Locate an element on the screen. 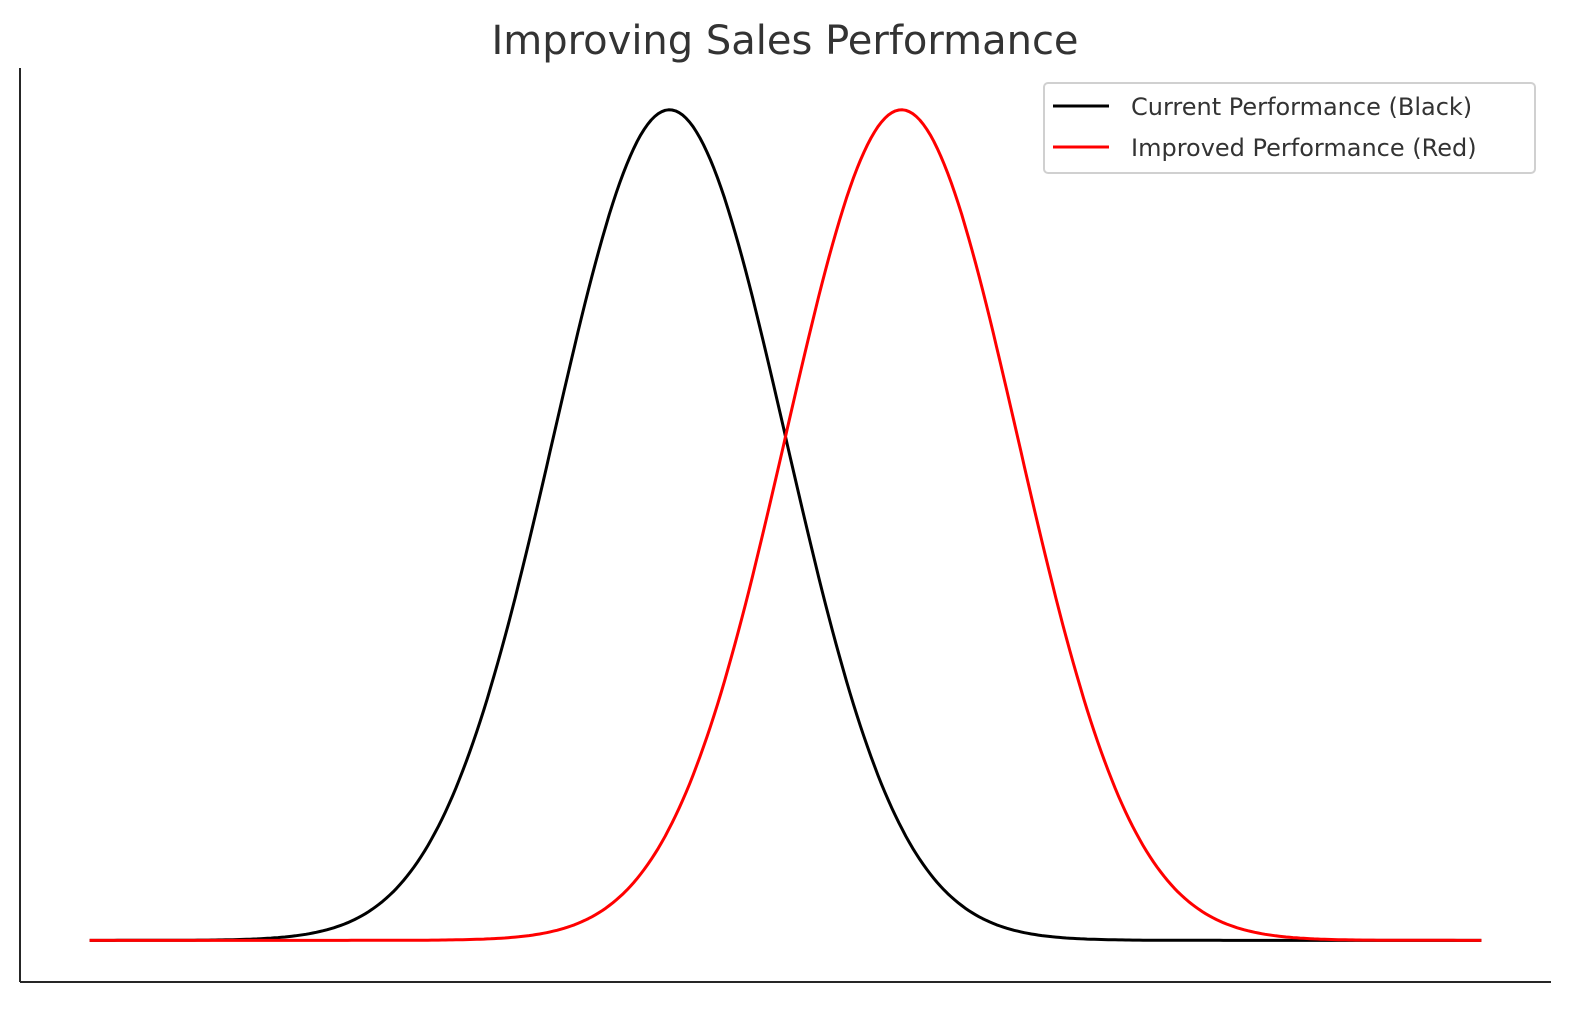 The image size is (1589, 1014). legend-box is located at coordinates (1289, 128).